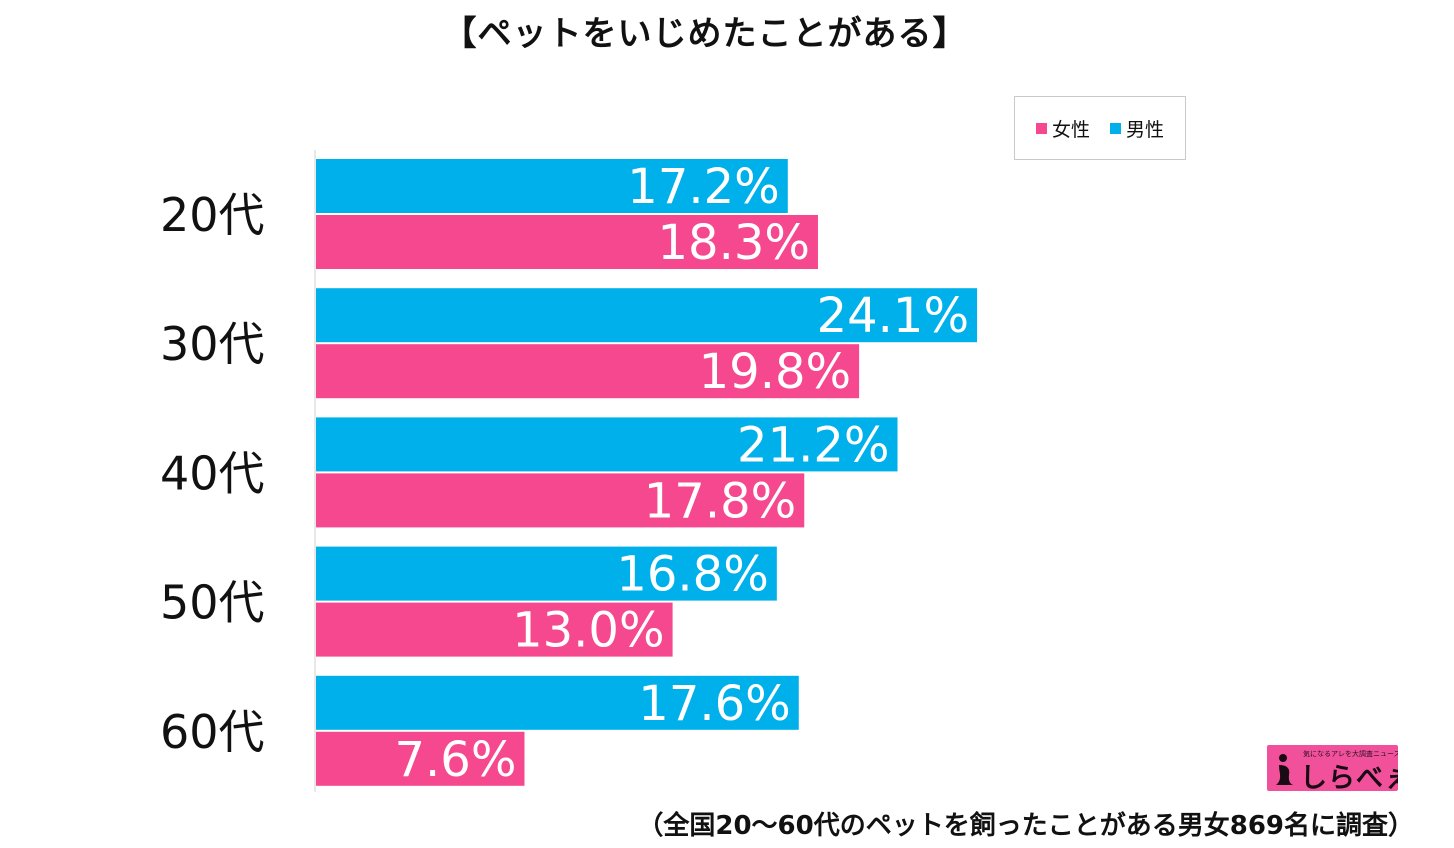  I want to click on legend-label-female: 女性, so click(1070, 129).